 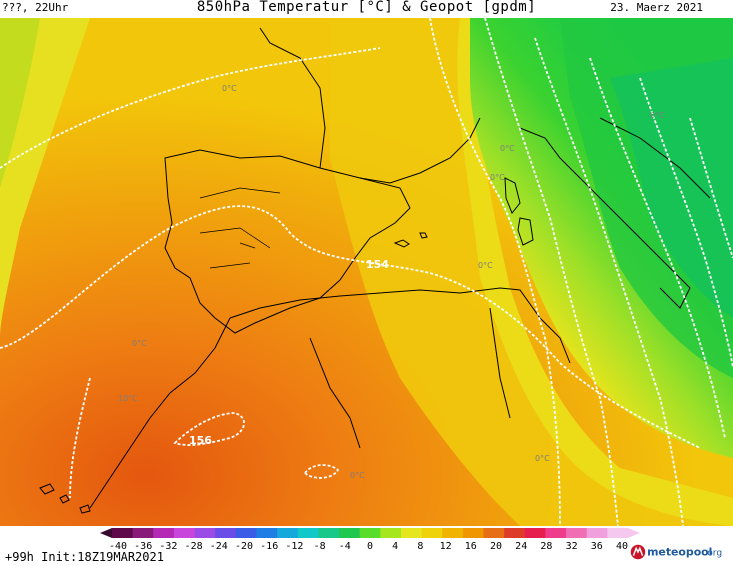 I want to click on colorbar-tick-label: -24, so click(x=219, y=545).